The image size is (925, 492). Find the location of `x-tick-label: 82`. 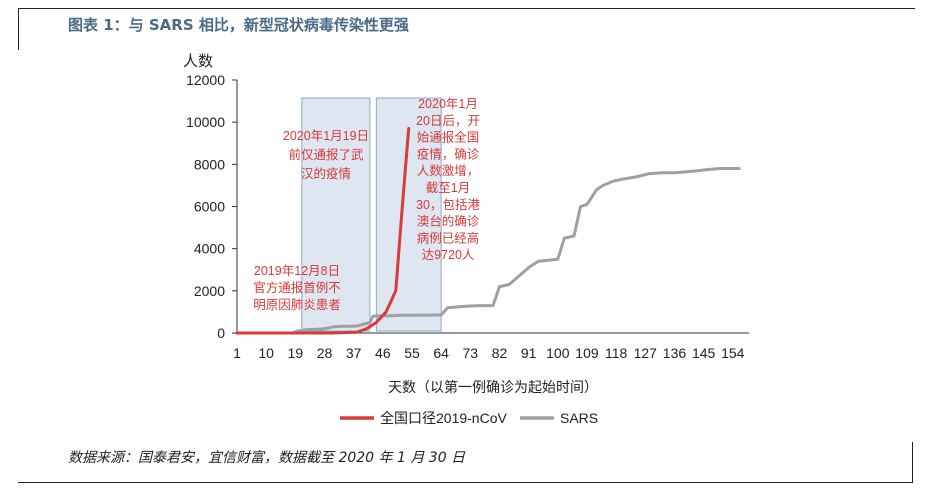

x-tick-label: 82 is located at coordinates (500, 353).